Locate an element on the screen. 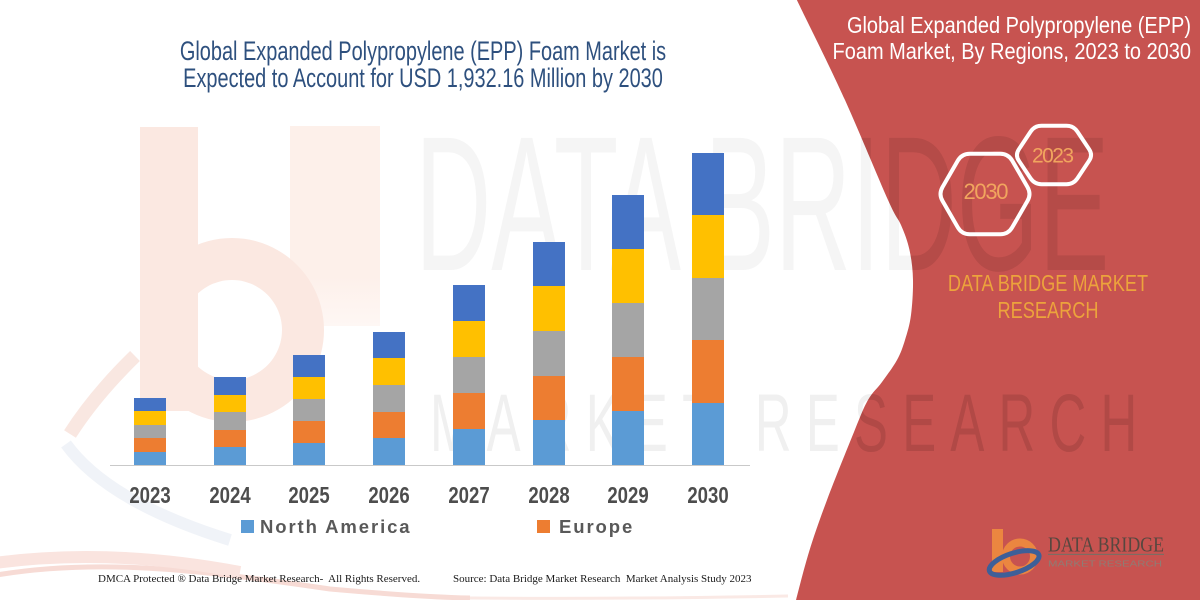 The image size is (1200, 600). svg-text: 2030 is located at coordinates (986, 191).